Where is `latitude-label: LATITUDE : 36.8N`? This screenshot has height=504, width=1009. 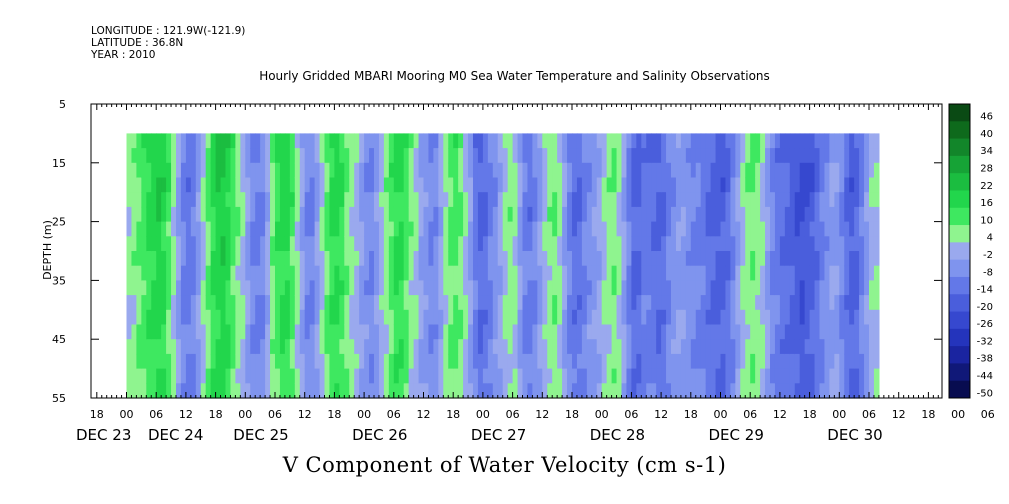 latitude-label: LATITUDE : 36.8N is located at coordinates (137, 43).